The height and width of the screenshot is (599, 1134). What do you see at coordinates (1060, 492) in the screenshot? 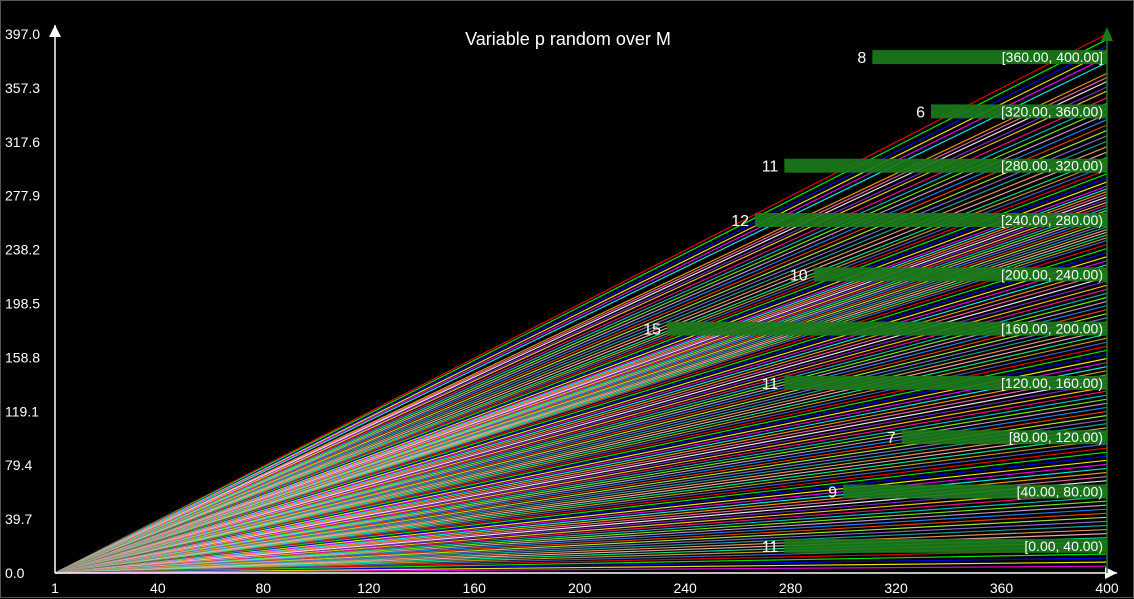
I see `histogram-bin-label: [40.00, 80.00)` at bounding box center [1060, 492].